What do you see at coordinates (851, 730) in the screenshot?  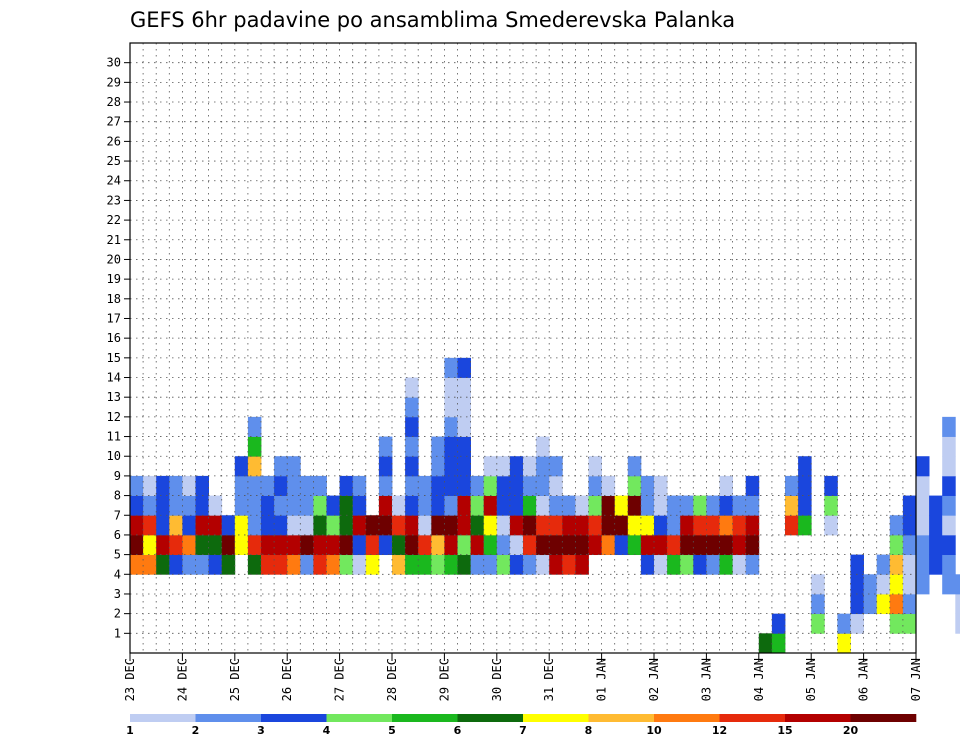 I see `colorbar-label: 20` at bounding box center [851, 730].